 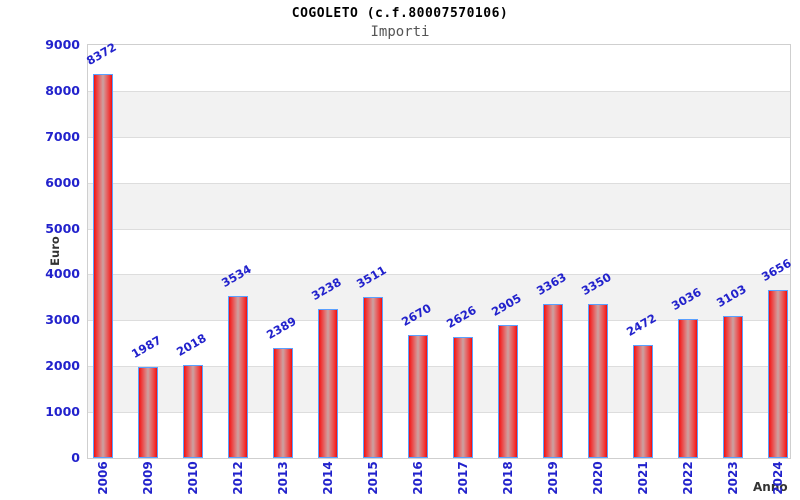 What do you see at coordinates (373, 478) in the screenshot?
I see `x-axis-tick-label: 2015` at bounding box center [373, 478].